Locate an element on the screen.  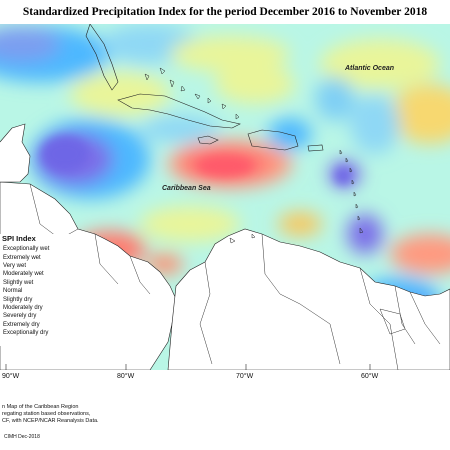
legend-item: Moderately wet is located at coordinates (23, 274).